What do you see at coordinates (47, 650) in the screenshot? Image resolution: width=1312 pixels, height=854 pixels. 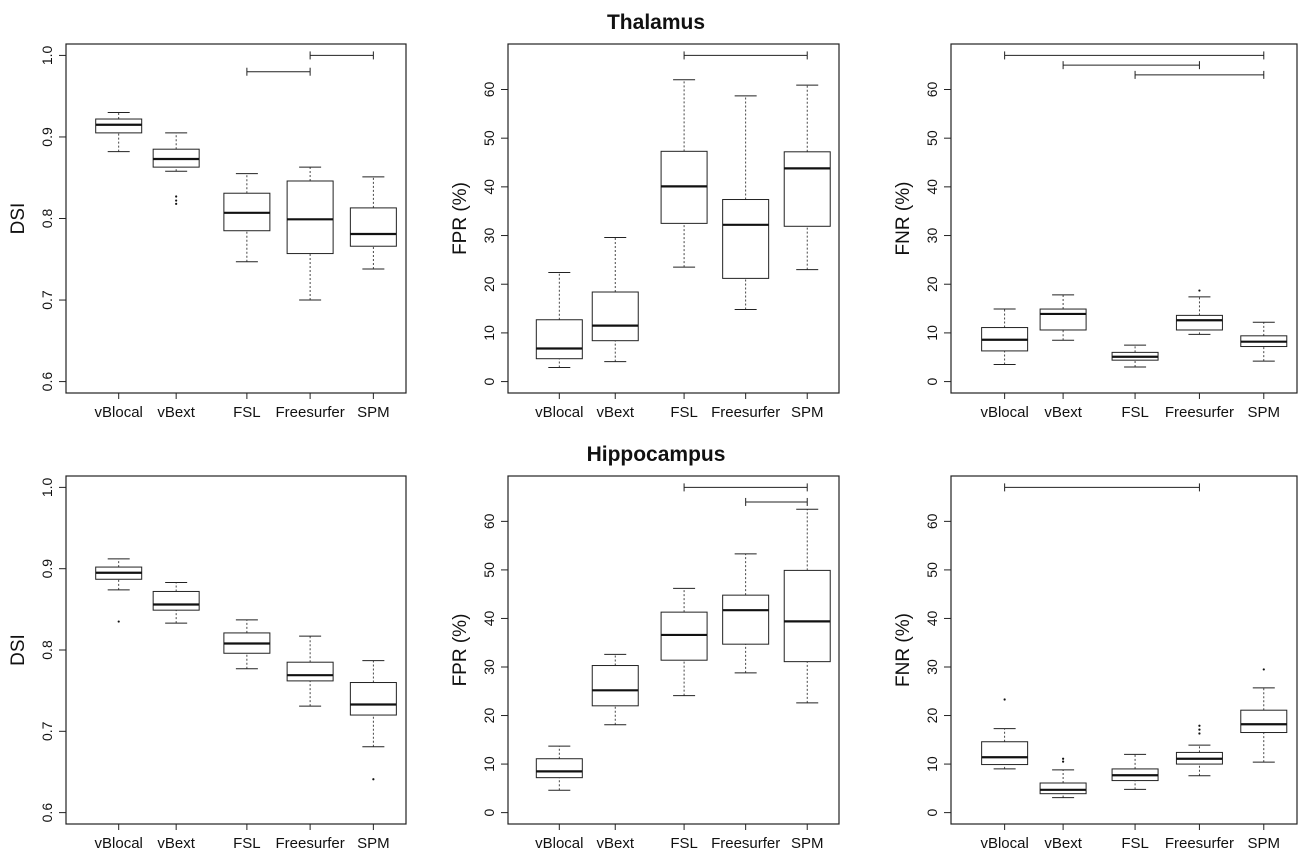 I see `y-tick-label: 0.8` at bounding box center [47, 650].